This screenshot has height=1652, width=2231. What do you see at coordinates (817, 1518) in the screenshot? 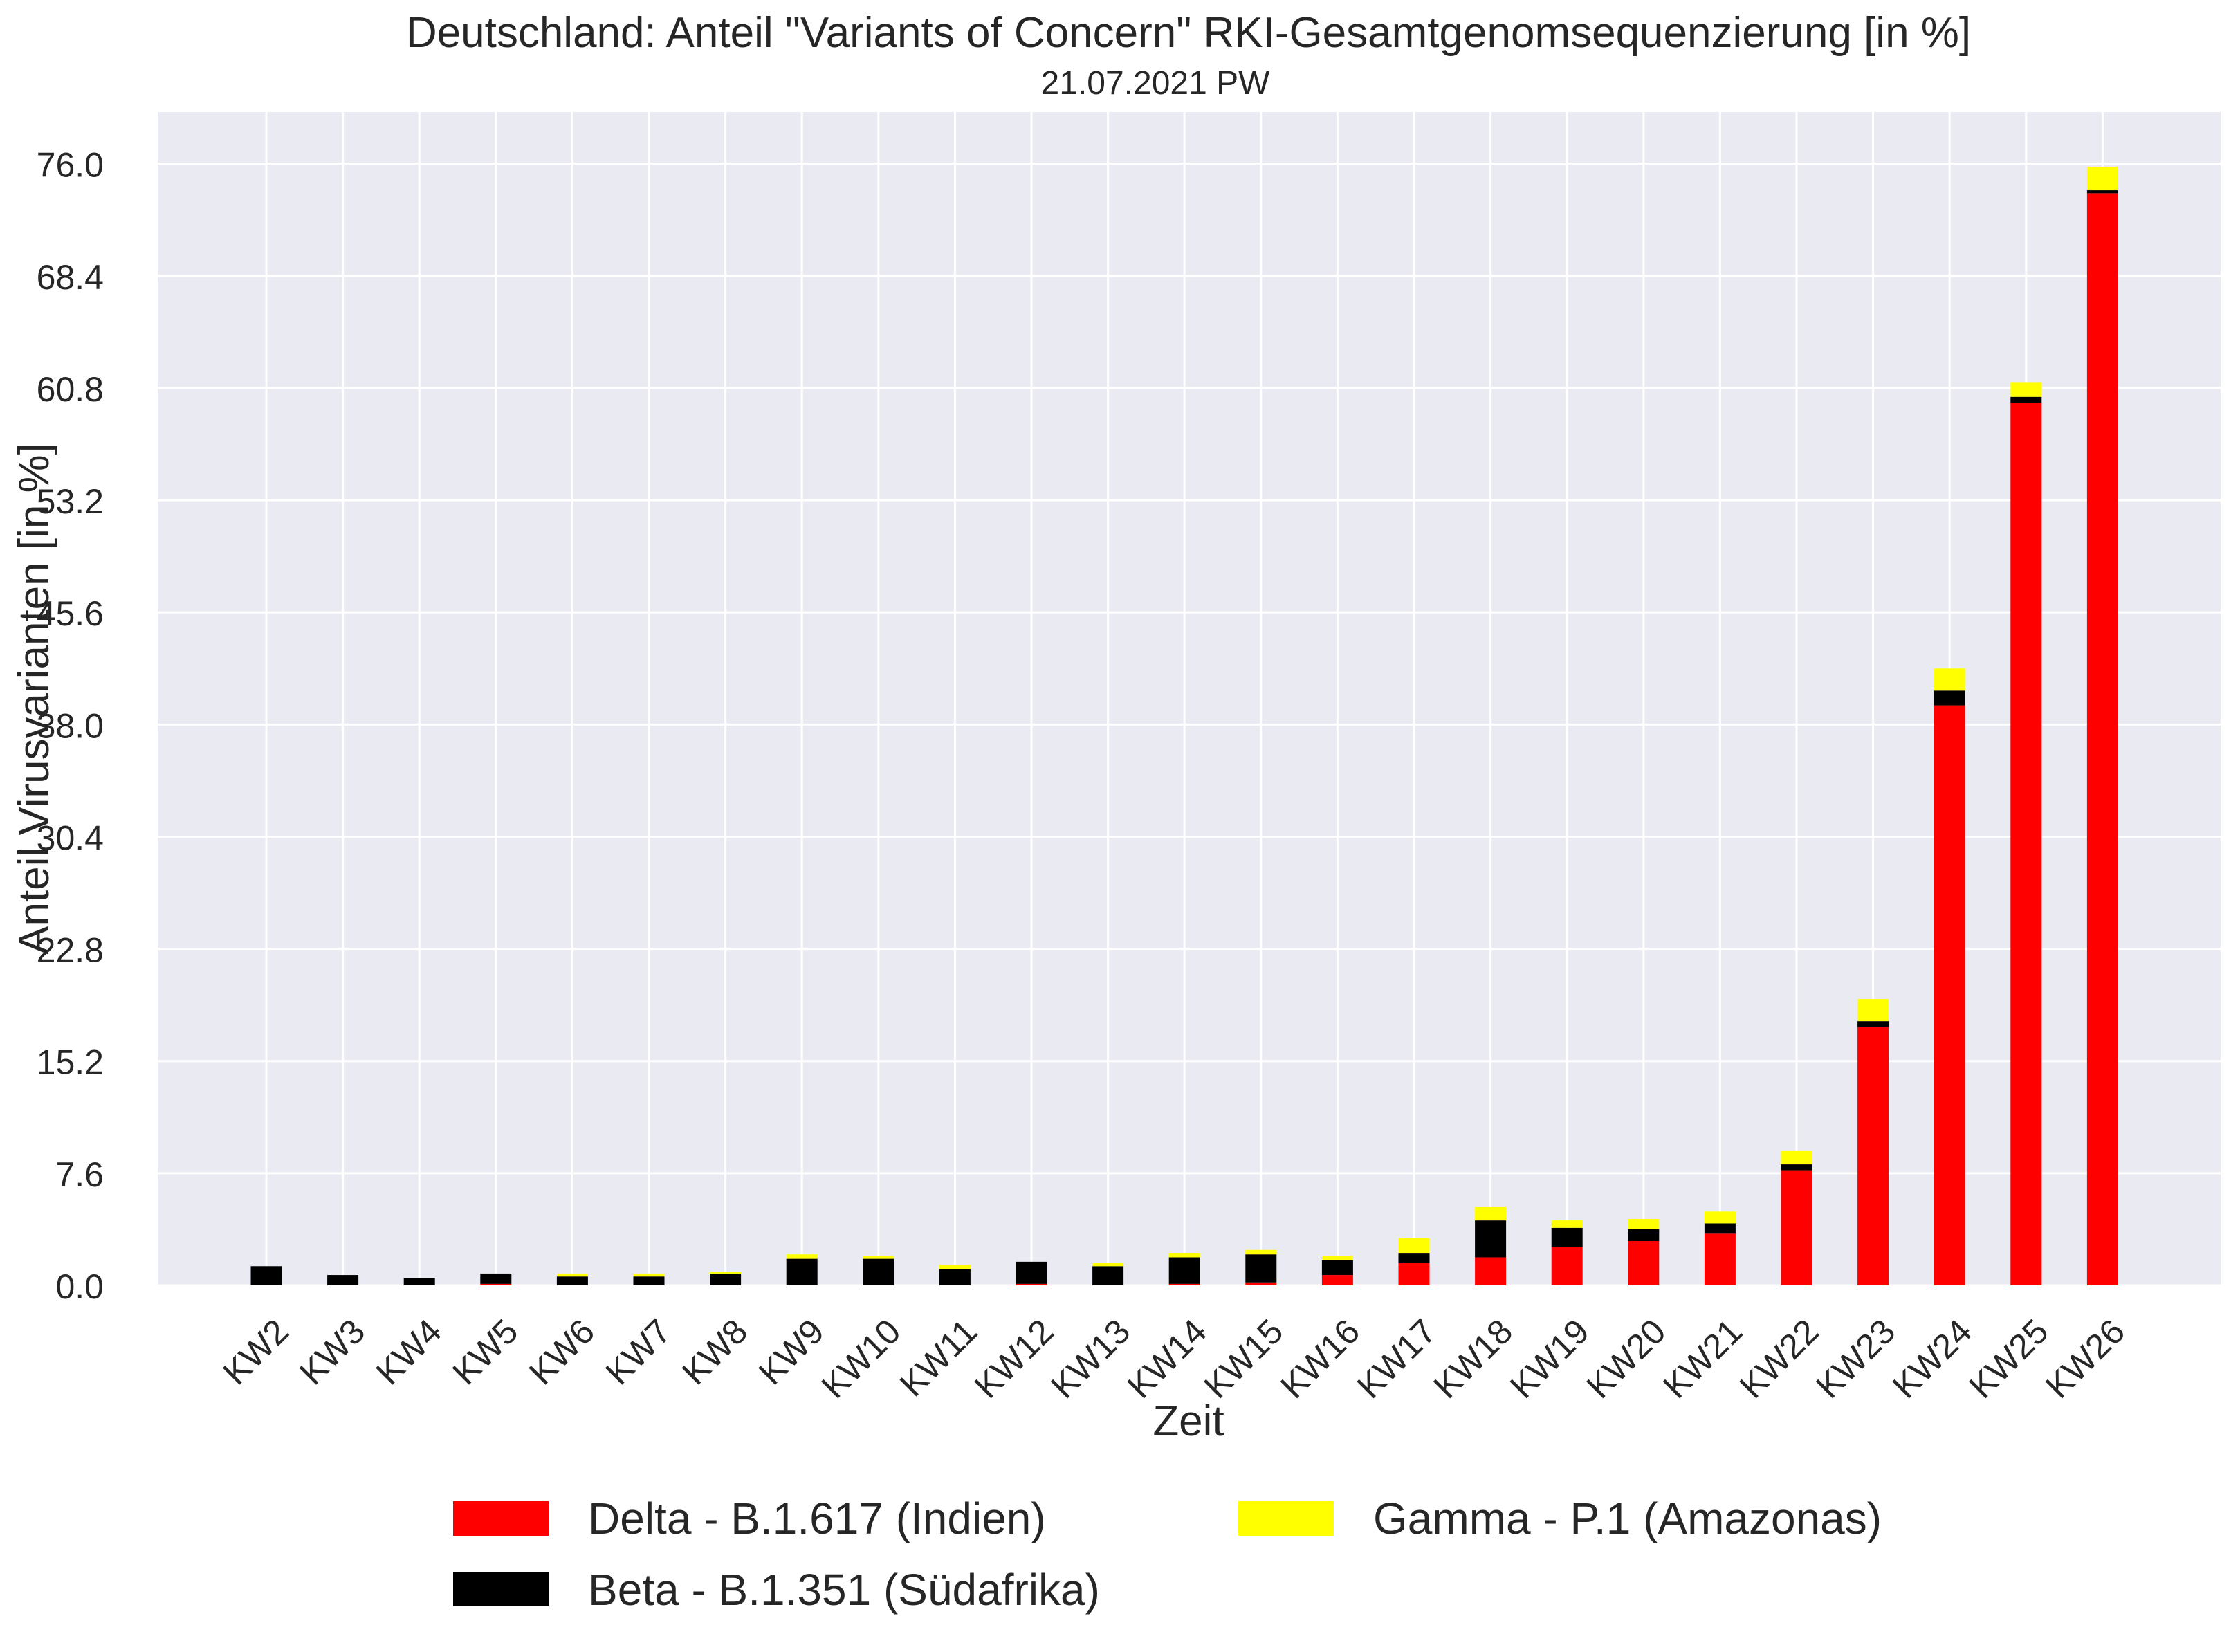
I see `legend-label-delta: Delta - B.1.617 (Indien)` at bounding box center [817, 1518].